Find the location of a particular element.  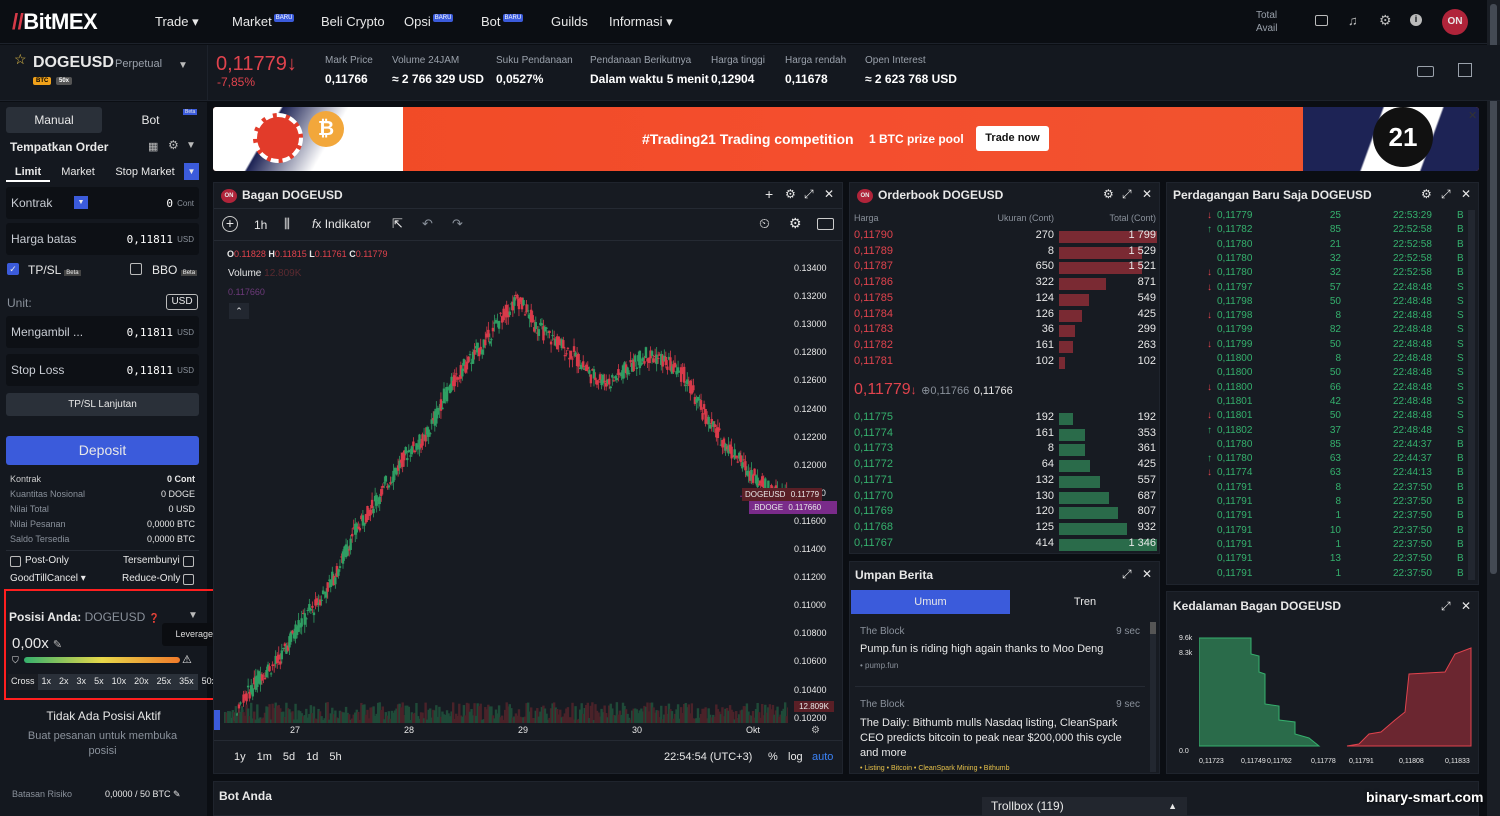

page-scrollbar is located at coordinates (1493, 408).